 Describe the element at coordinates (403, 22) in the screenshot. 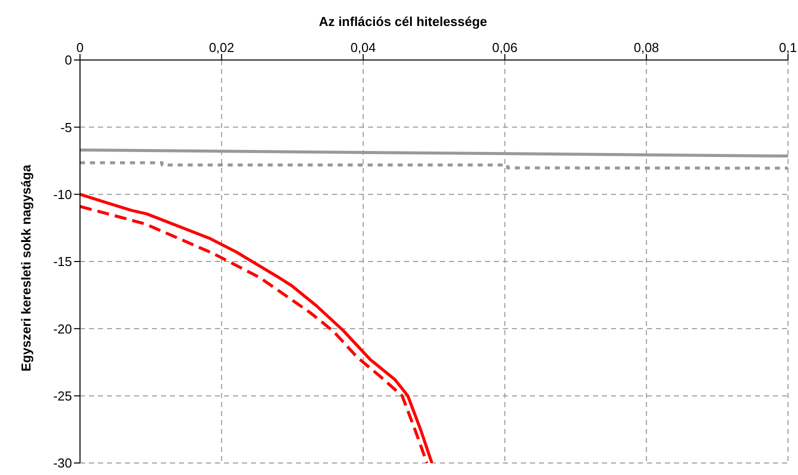

I see `chart-title: Az inflációs cél hitelessége` at that location.